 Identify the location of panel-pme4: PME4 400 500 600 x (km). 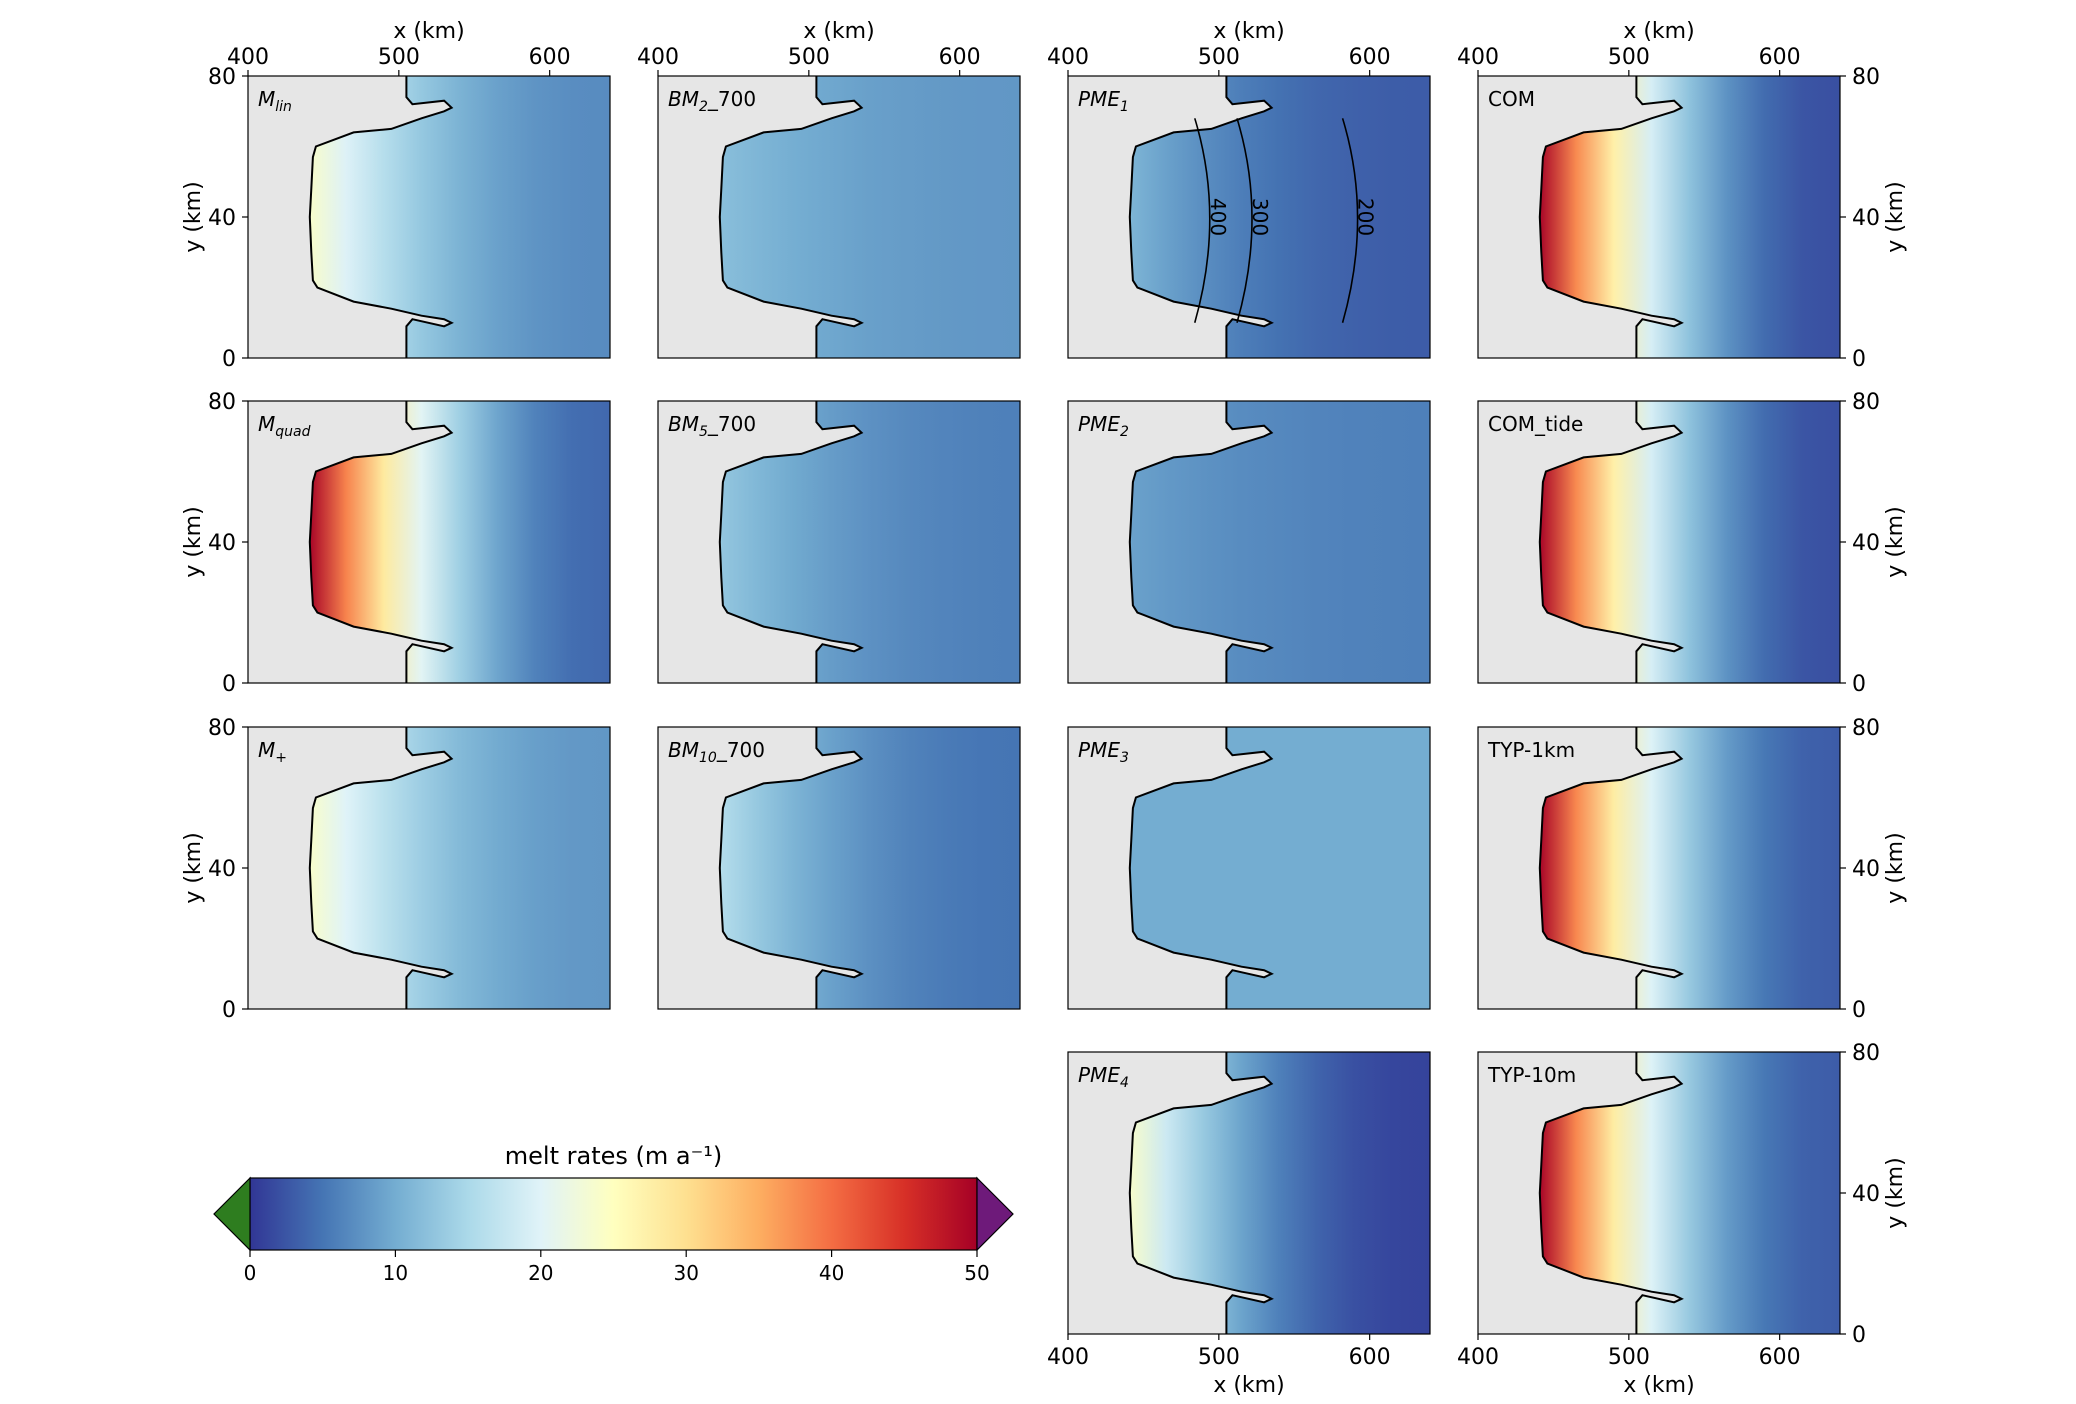
(1239, 1224).